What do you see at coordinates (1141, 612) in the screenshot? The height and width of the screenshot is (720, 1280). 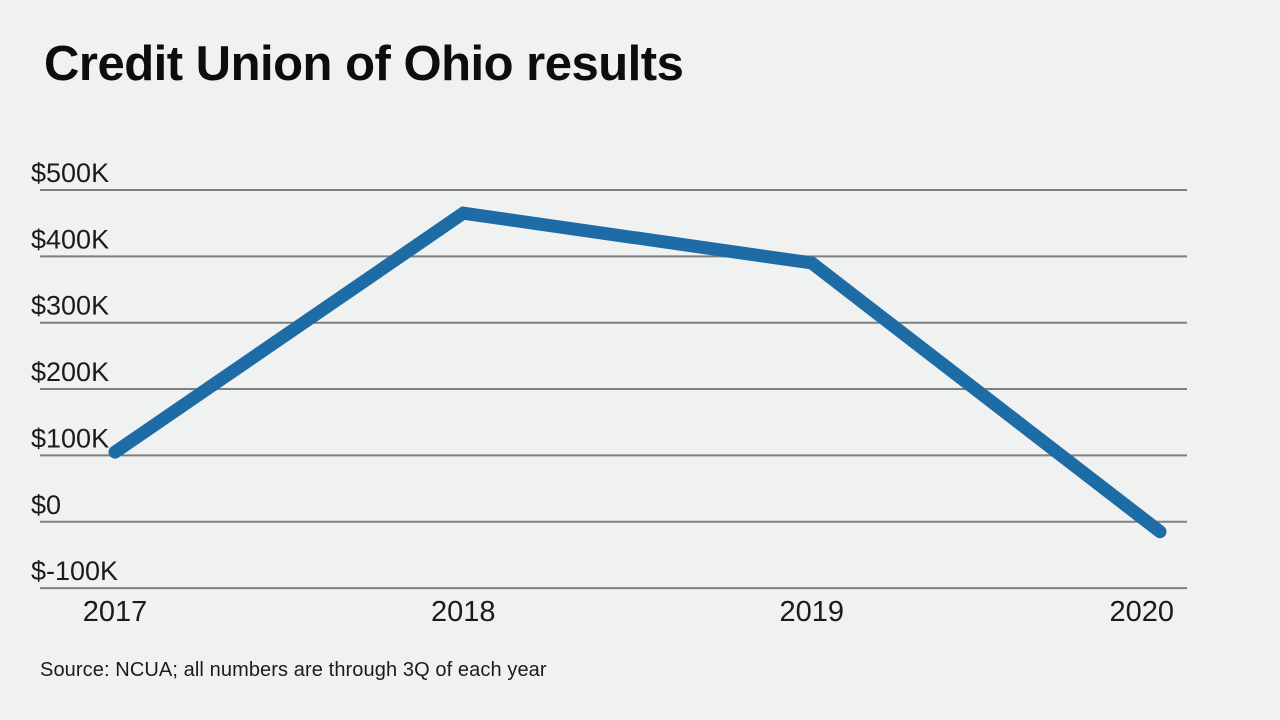 I see `x-axis-tick-label: 2020` at bounding box center [1141, 612].